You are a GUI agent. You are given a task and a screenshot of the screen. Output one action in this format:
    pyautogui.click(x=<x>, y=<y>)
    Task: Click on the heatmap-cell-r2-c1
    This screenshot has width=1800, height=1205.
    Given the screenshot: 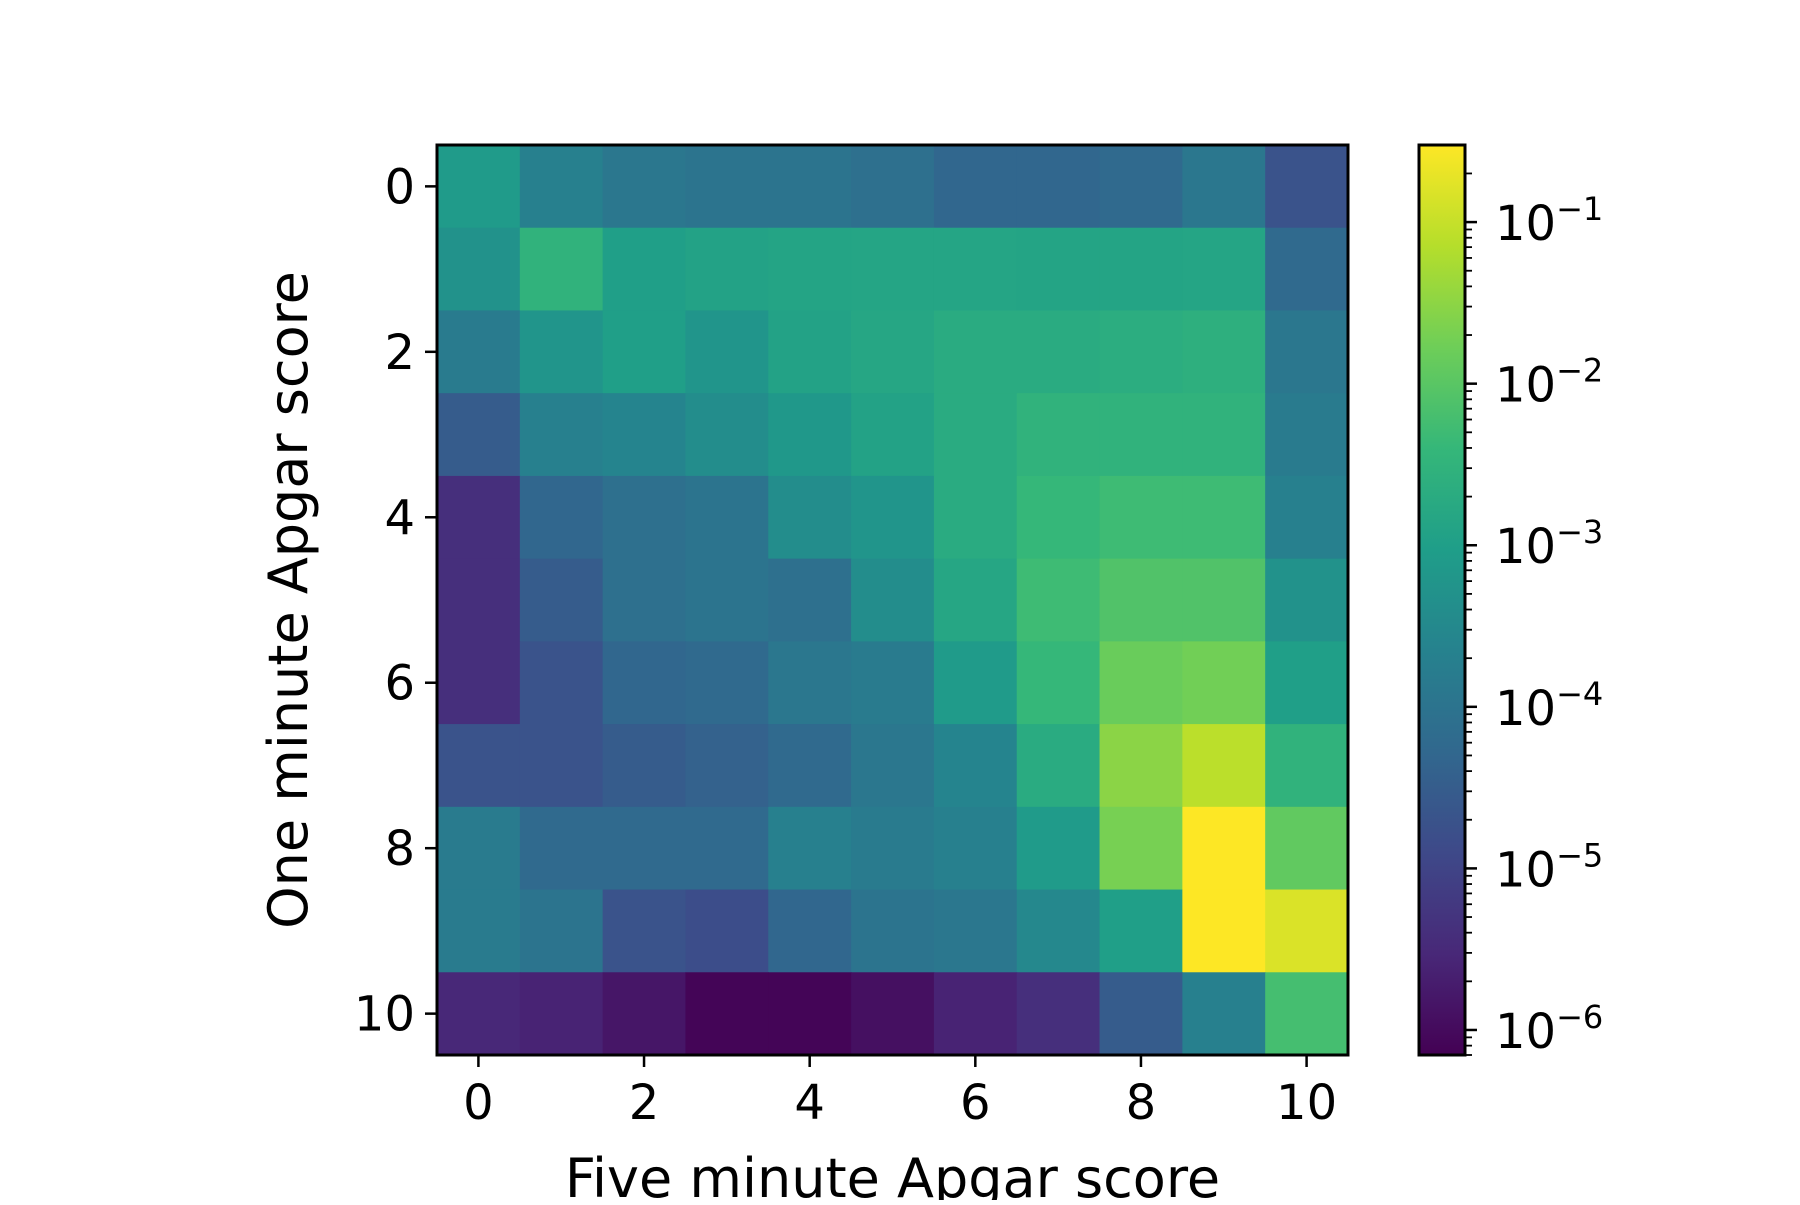 What is the action you would take?
    pyautogui.click(x=561, y=352)
    